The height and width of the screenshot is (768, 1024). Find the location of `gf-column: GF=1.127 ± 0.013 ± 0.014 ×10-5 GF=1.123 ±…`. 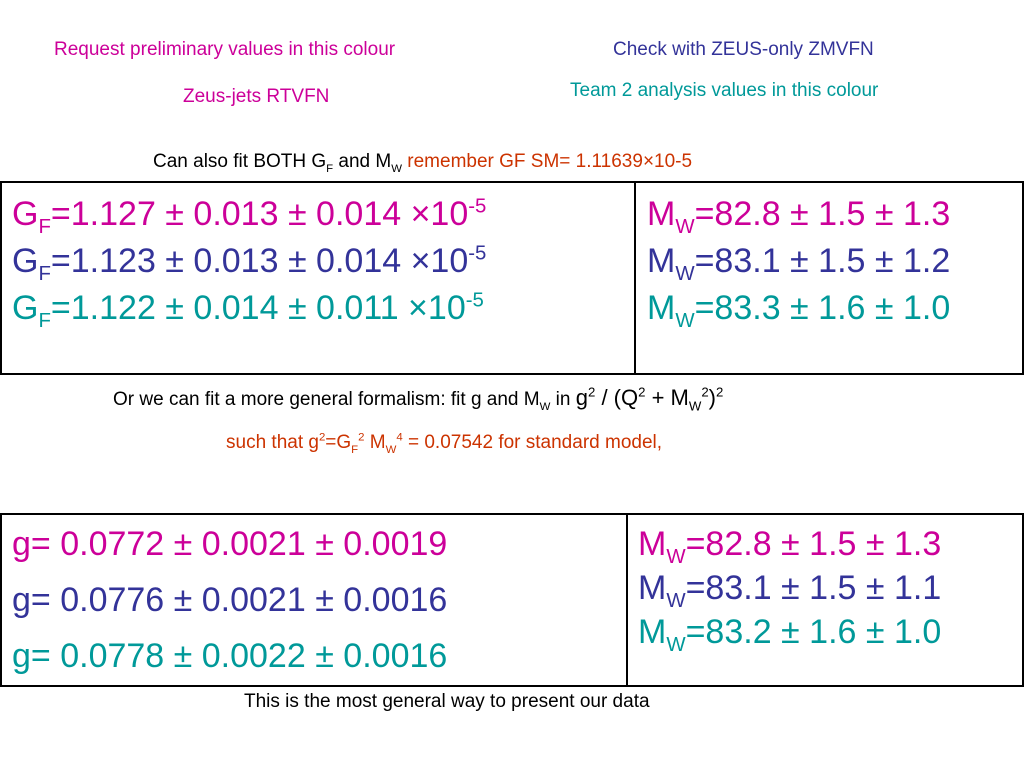

gf-column: GF=1.127 ± 0.013 ± 0.014 ×10-5 GF=1.123 ±… is located at coordinates (249, 266).